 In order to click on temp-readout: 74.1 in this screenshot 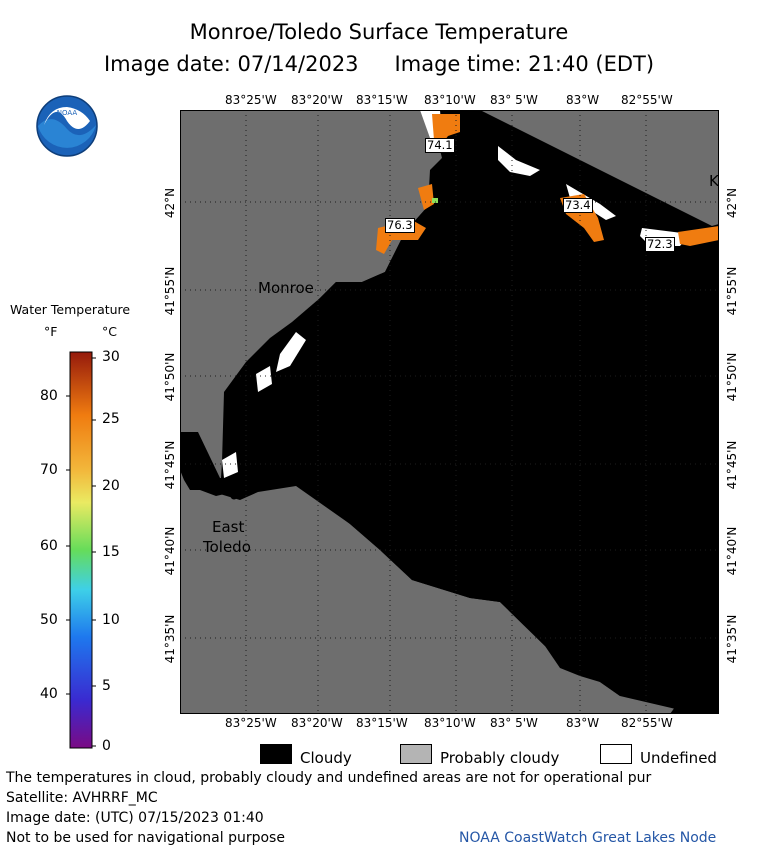, I will do `click(440, 145)`.